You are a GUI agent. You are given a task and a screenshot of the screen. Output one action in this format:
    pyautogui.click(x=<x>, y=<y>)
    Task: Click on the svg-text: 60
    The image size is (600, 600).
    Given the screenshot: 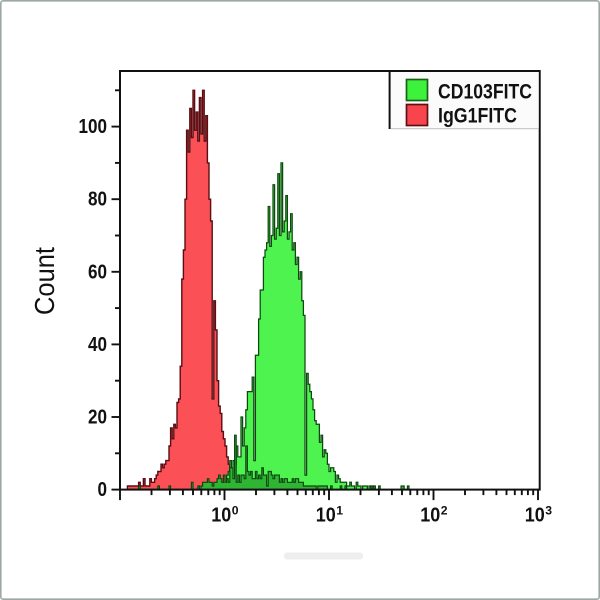 What is the action you would take?
    pyautogui.click(x=97, y=272)
    